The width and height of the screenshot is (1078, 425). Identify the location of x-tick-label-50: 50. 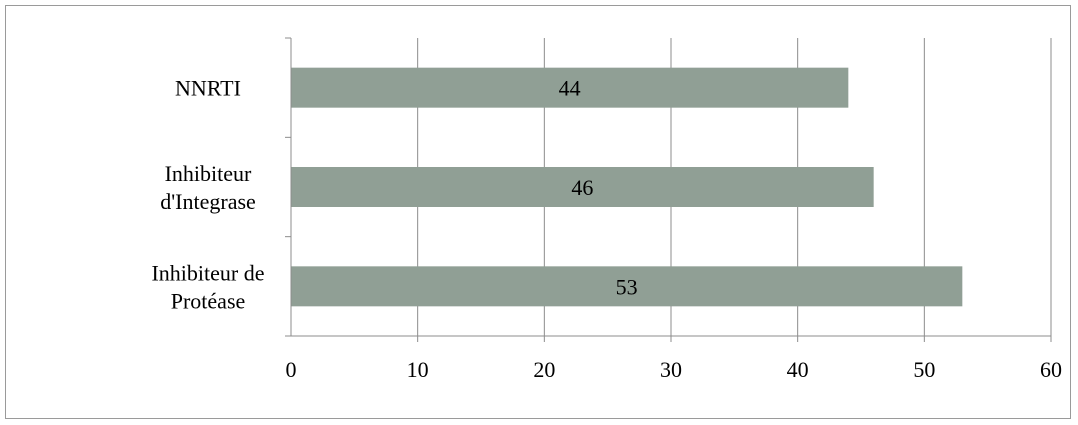
(924, 369).